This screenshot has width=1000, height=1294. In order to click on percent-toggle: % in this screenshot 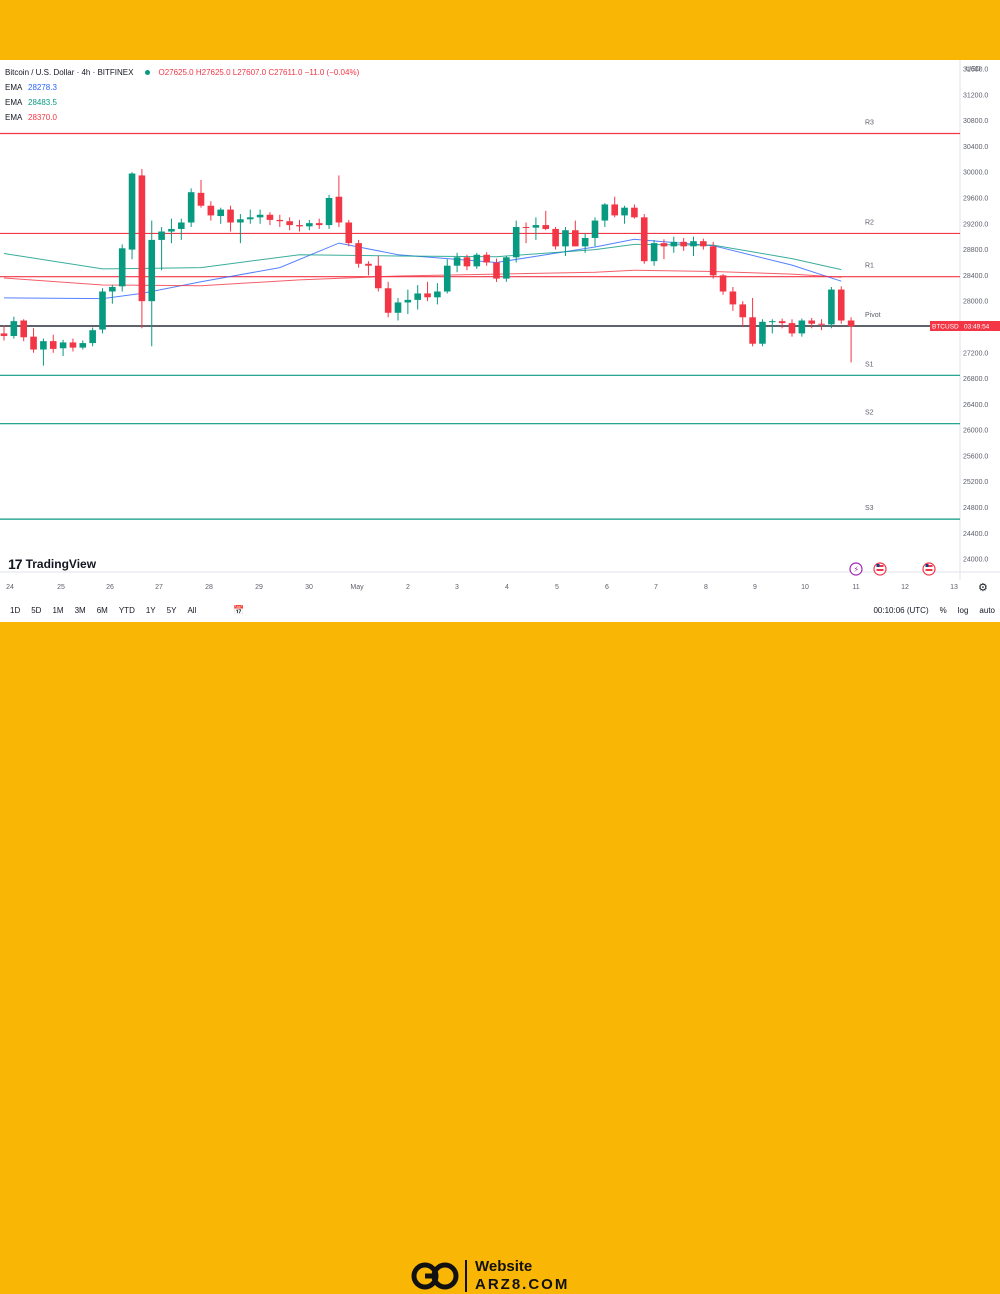, I will do `click(943, 610)`.